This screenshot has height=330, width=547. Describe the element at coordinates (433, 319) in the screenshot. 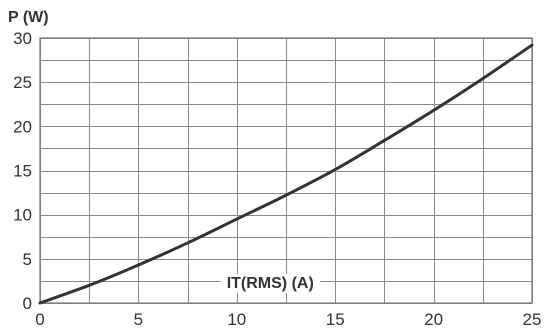

I see `x-tick-label: 20` at that location.